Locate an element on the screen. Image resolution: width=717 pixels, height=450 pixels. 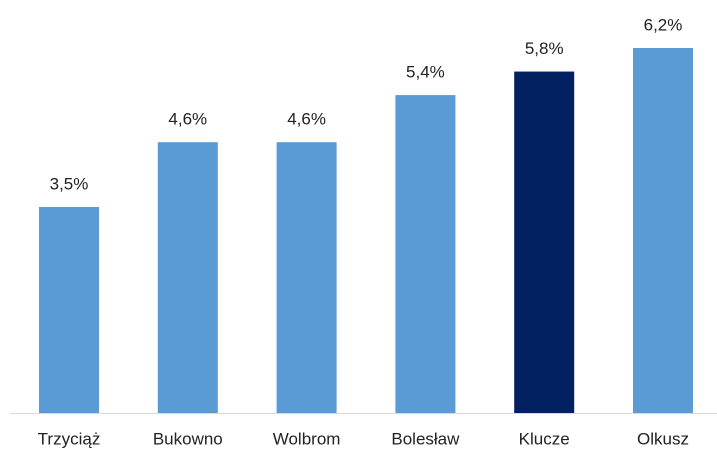
value-label: 5,4% is located at coordinates (425, 72).